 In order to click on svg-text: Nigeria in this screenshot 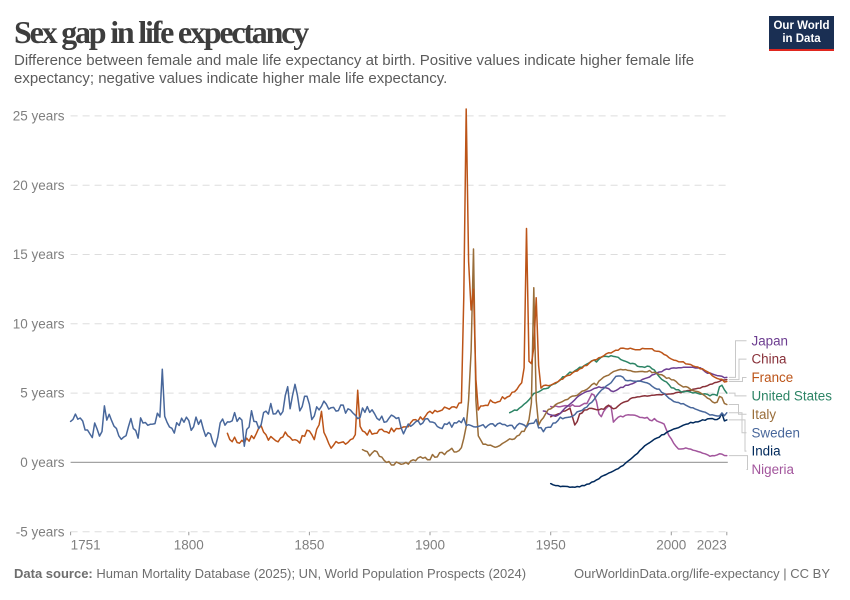, I will do `click(773, 469)`.